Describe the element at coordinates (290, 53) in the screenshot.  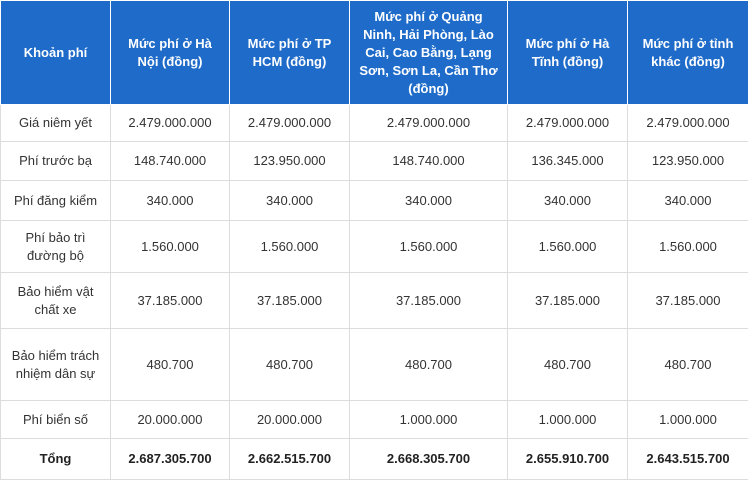
I see `header-cell: Mức phí ở TP HCM (đồng)` at that location.